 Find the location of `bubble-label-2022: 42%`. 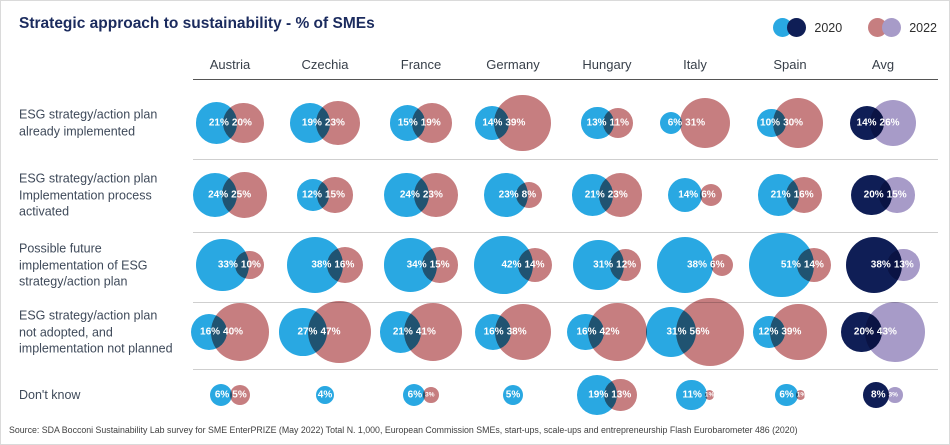

bubble-label-2022: 42% is located at coordinates (609, 332).